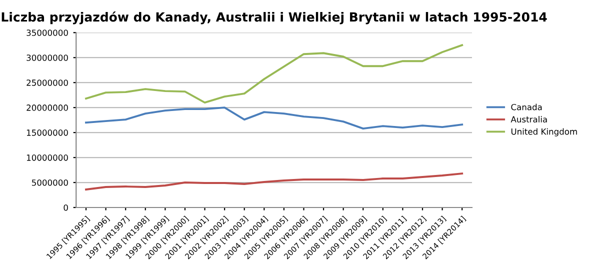 This screenshot has width=609, height=261. I want to click on y-tick-label: 25000000, so click(47, 83).